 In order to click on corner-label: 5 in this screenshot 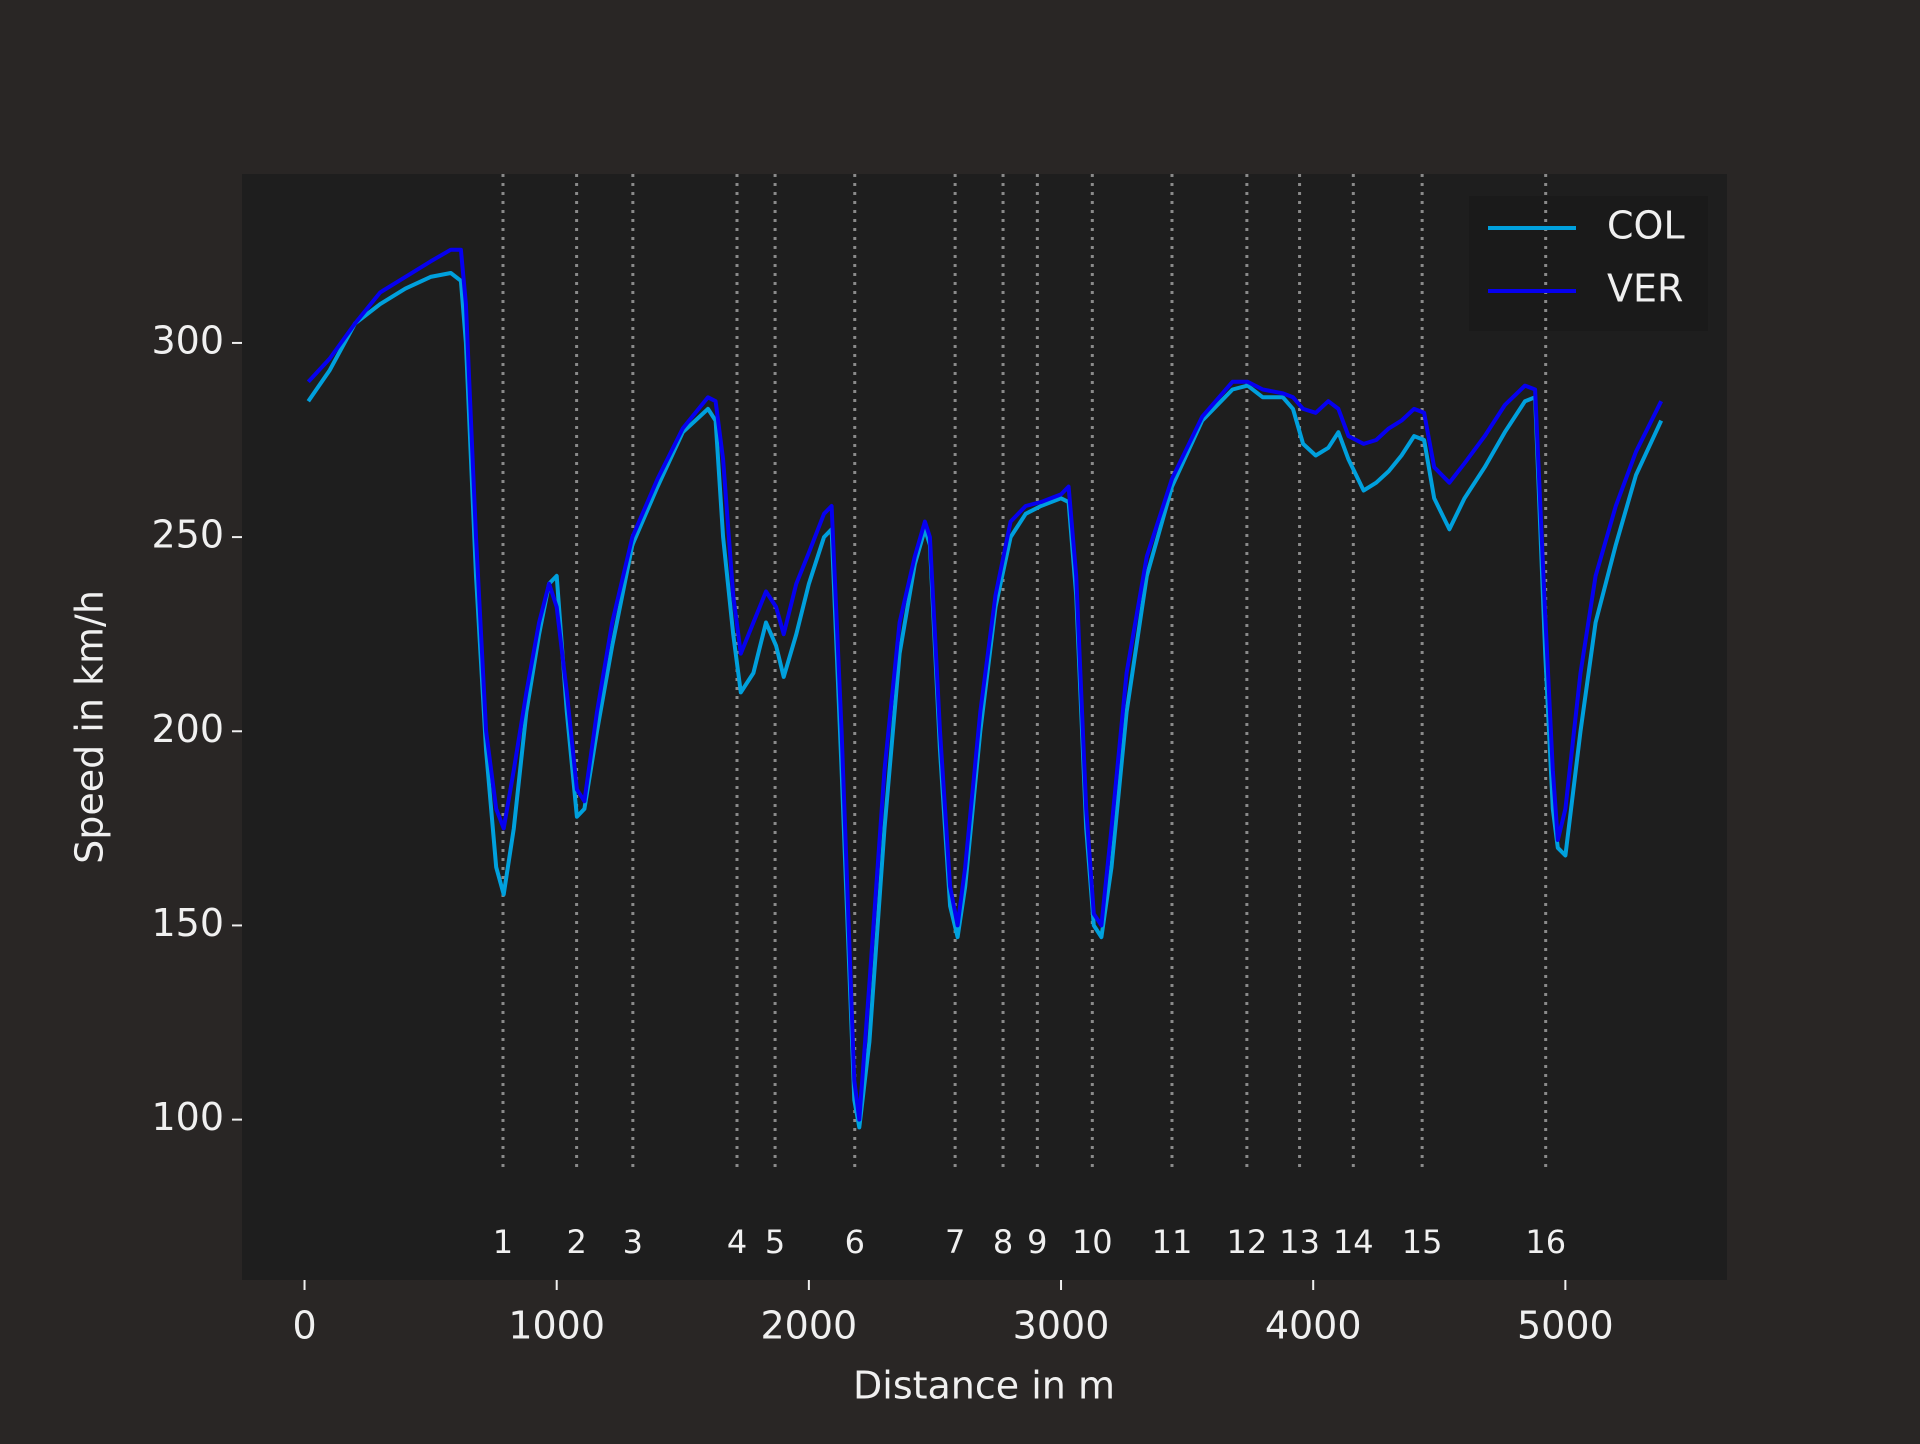, I will do `click(775, 1242)`.